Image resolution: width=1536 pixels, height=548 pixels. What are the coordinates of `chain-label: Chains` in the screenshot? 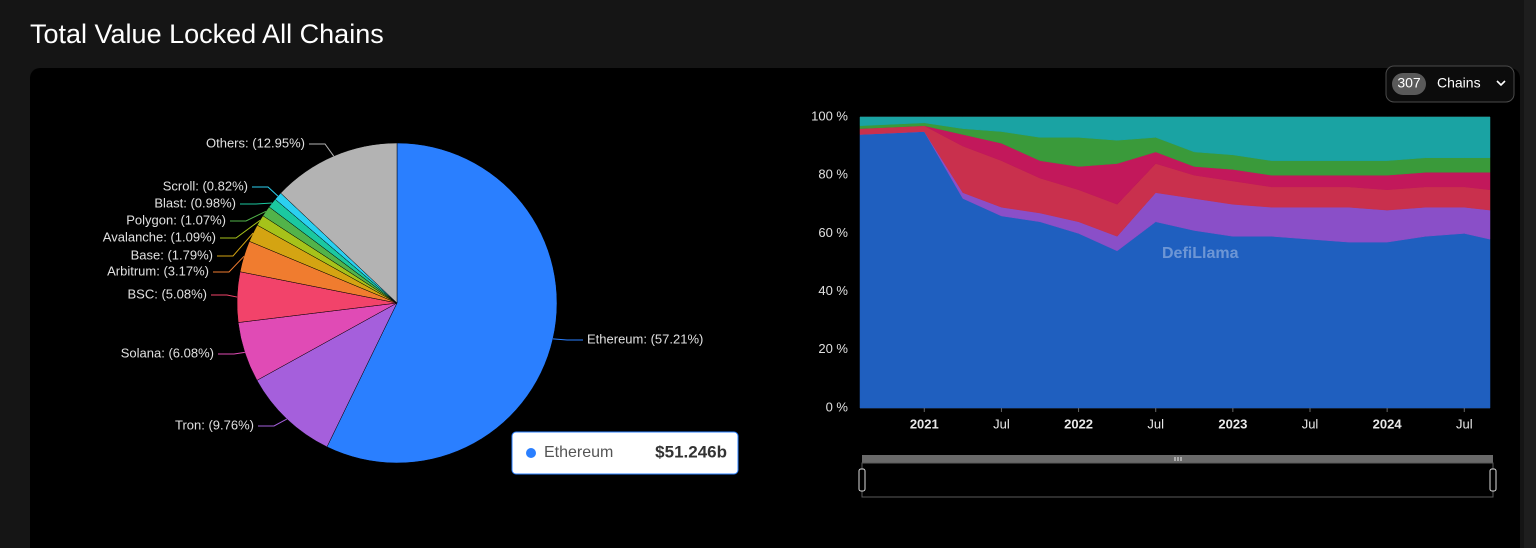 It's located at (1459, 83).